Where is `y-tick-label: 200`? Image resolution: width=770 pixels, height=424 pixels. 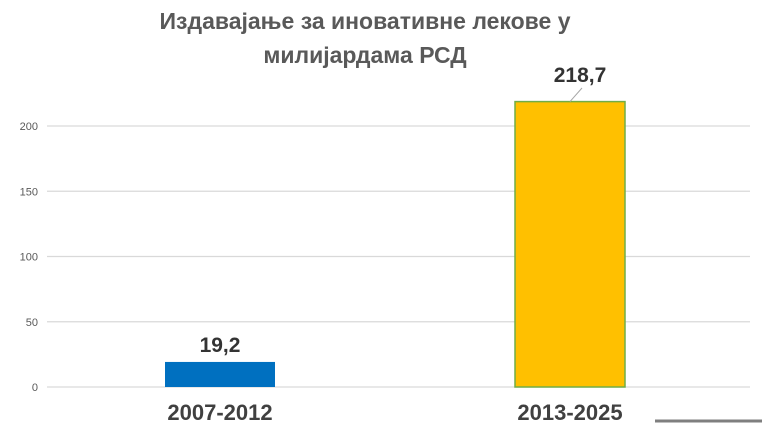 y-tick-label: 200 is located at coordinates (29, 127).